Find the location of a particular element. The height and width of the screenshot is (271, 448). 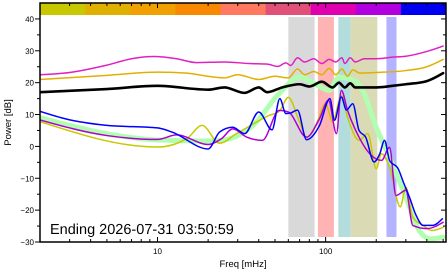

y-tick-label: 10 is located at coordinates (30, 115).